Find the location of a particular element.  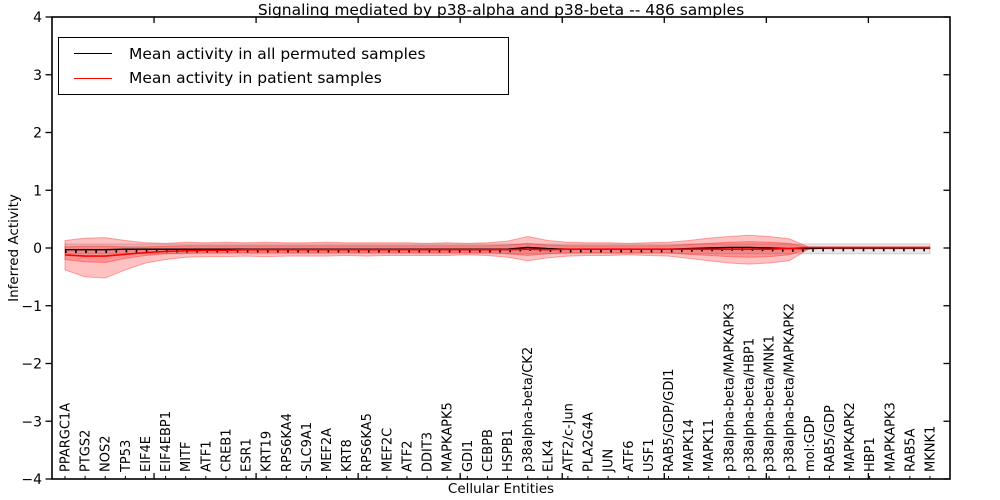

y-tick-label: 3 is located at coordinates (37, 76).